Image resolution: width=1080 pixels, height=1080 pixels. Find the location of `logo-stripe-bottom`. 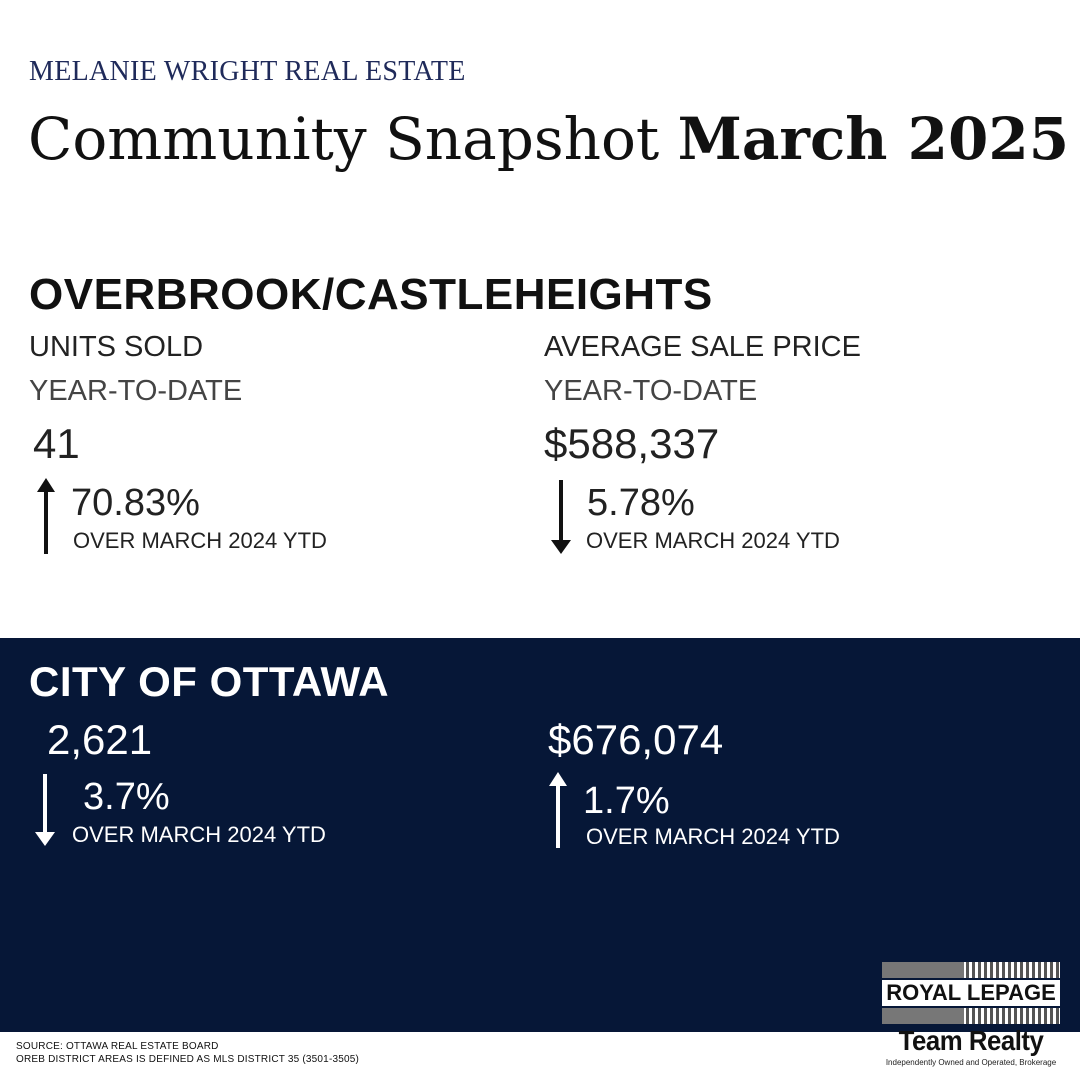

logo-stripe-bottom is located at coordinates (971, 1016).